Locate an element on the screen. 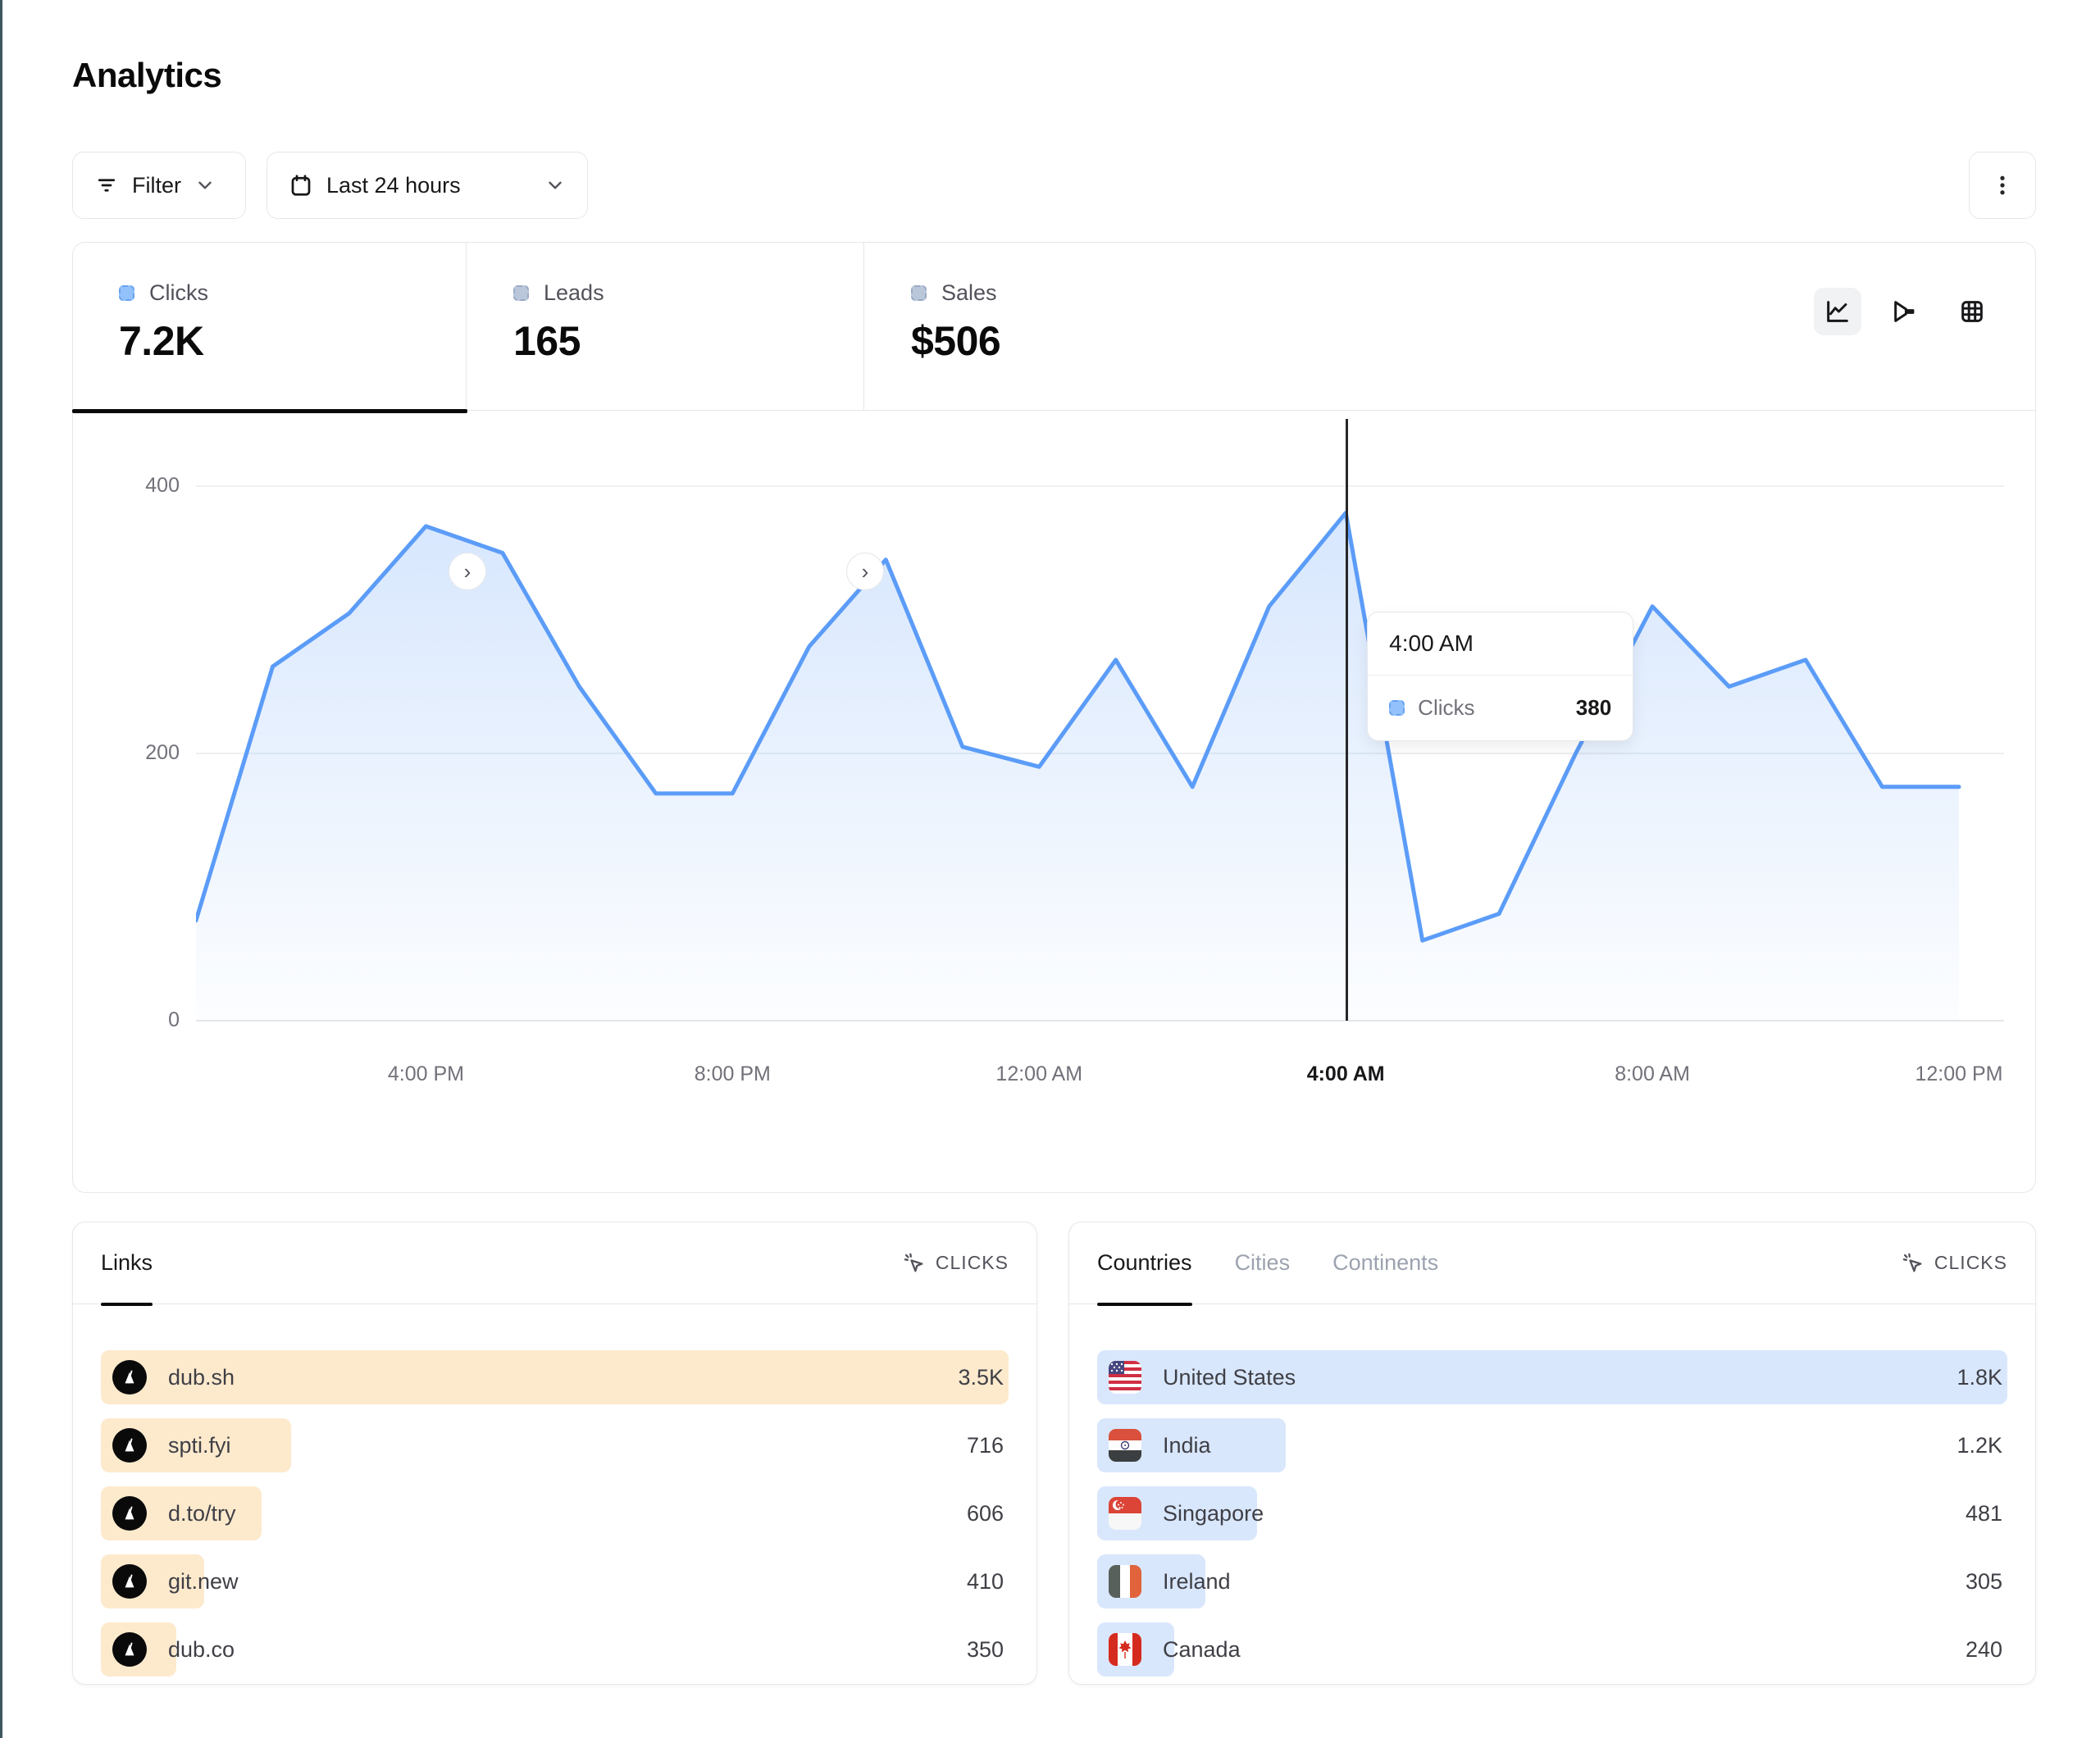 The image size is (2100, 1738). stat-label: Sales is located at coordinates (969, 292).